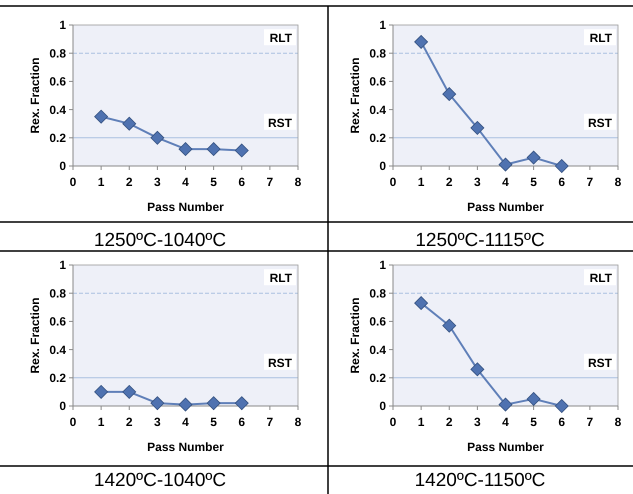  I want to click on text: 1250ºC-1115ºC, so click(480, 240).